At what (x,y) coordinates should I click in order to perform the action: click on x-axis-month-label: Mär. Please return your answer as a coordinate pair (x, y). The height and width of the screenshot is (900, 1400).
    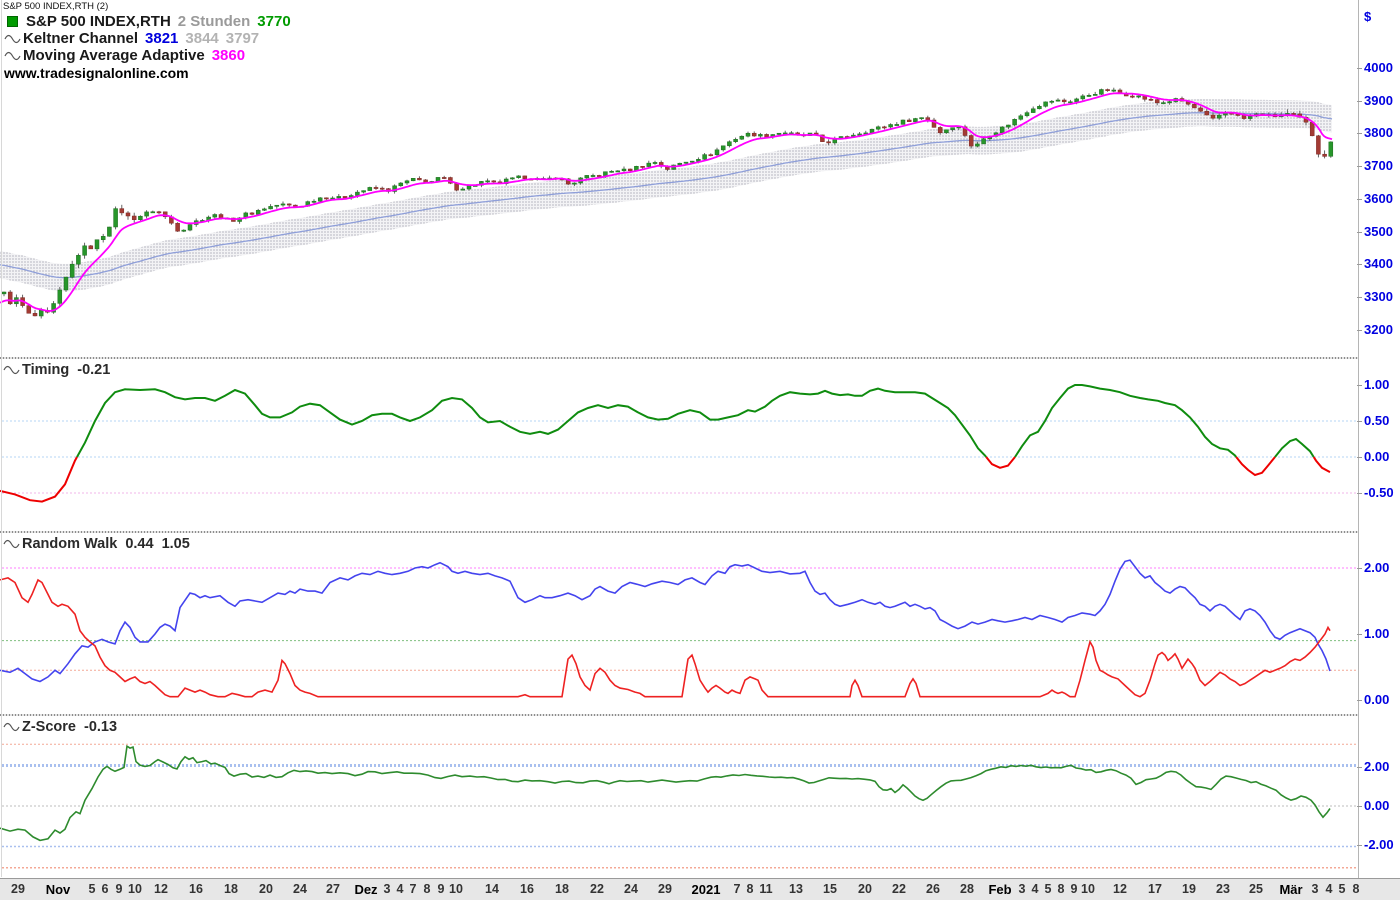
    Looking at the image, I should click on (1291, 889).